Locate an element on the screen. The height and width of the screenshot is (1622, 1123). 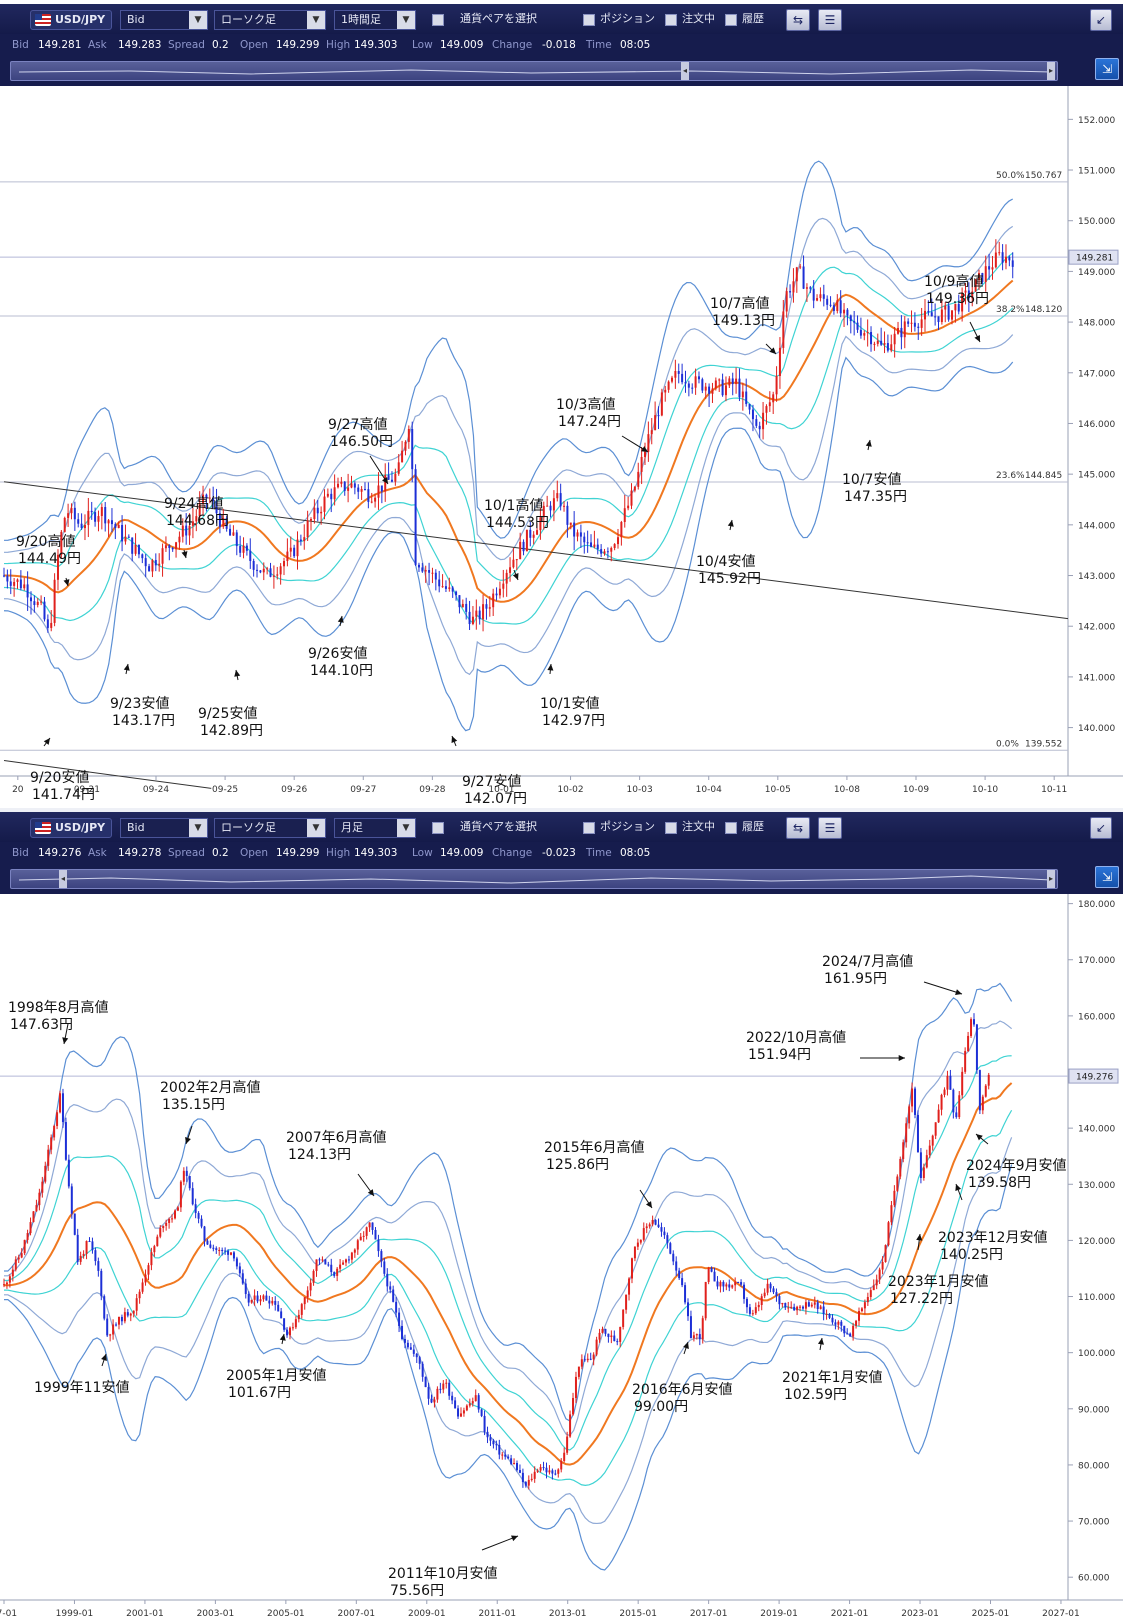
bid-value: 149.281 is located at coordinates (60, 45).